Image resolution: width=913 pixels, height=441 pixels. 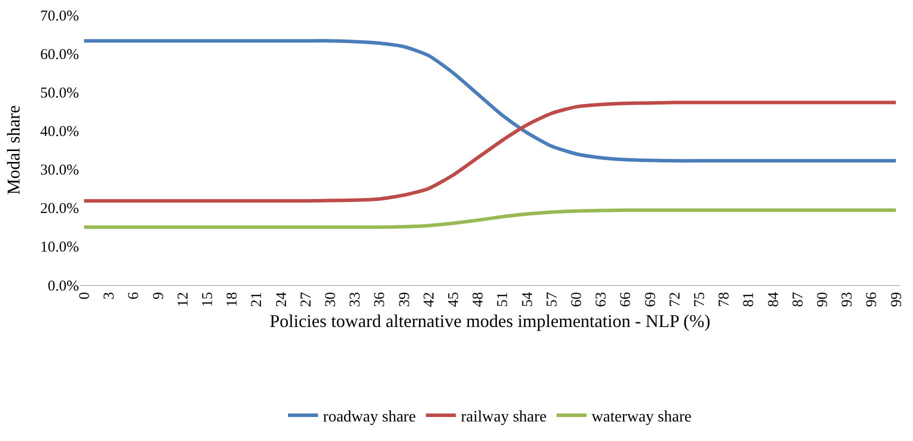 What do you see at coordinates (896, 299) in the screenshot?
I see `x-tick-label: 99` at bounding box center [896, 299].